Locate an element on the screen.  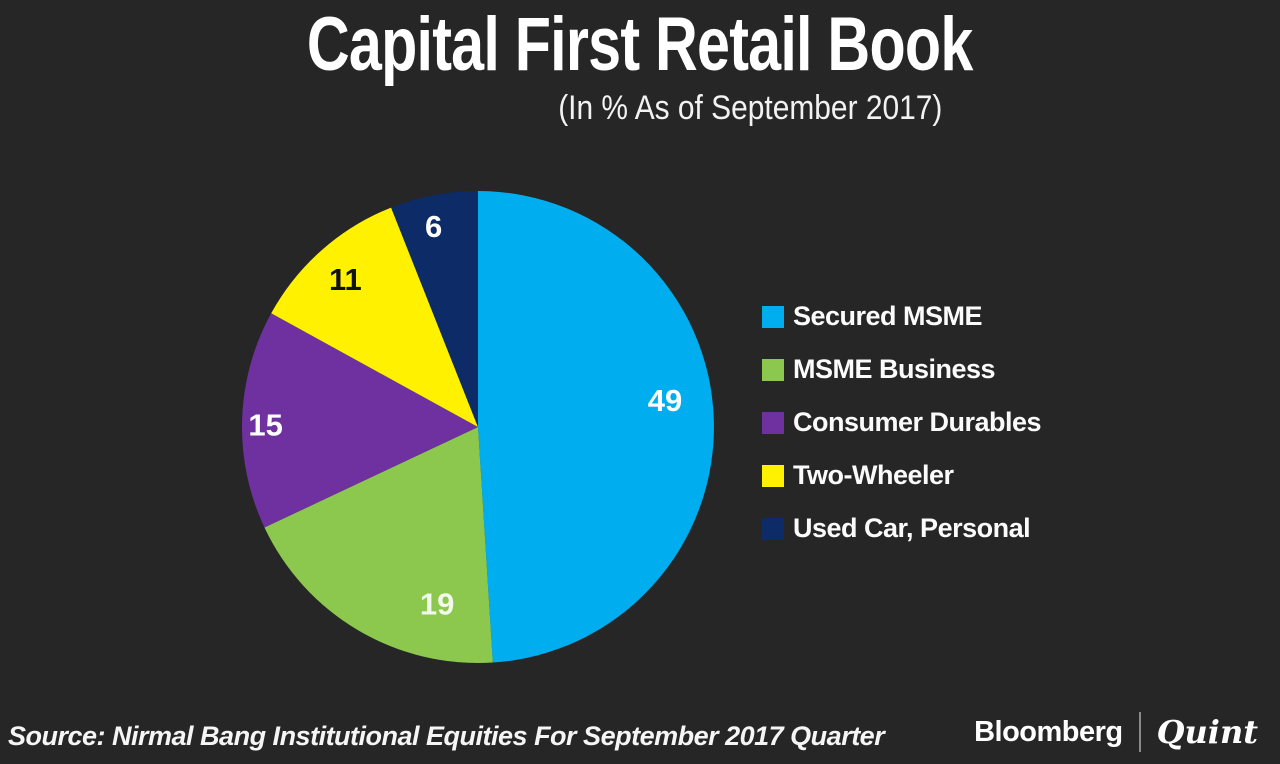
page-title: Capital First Retail Book is located at coordinates (640, 44).